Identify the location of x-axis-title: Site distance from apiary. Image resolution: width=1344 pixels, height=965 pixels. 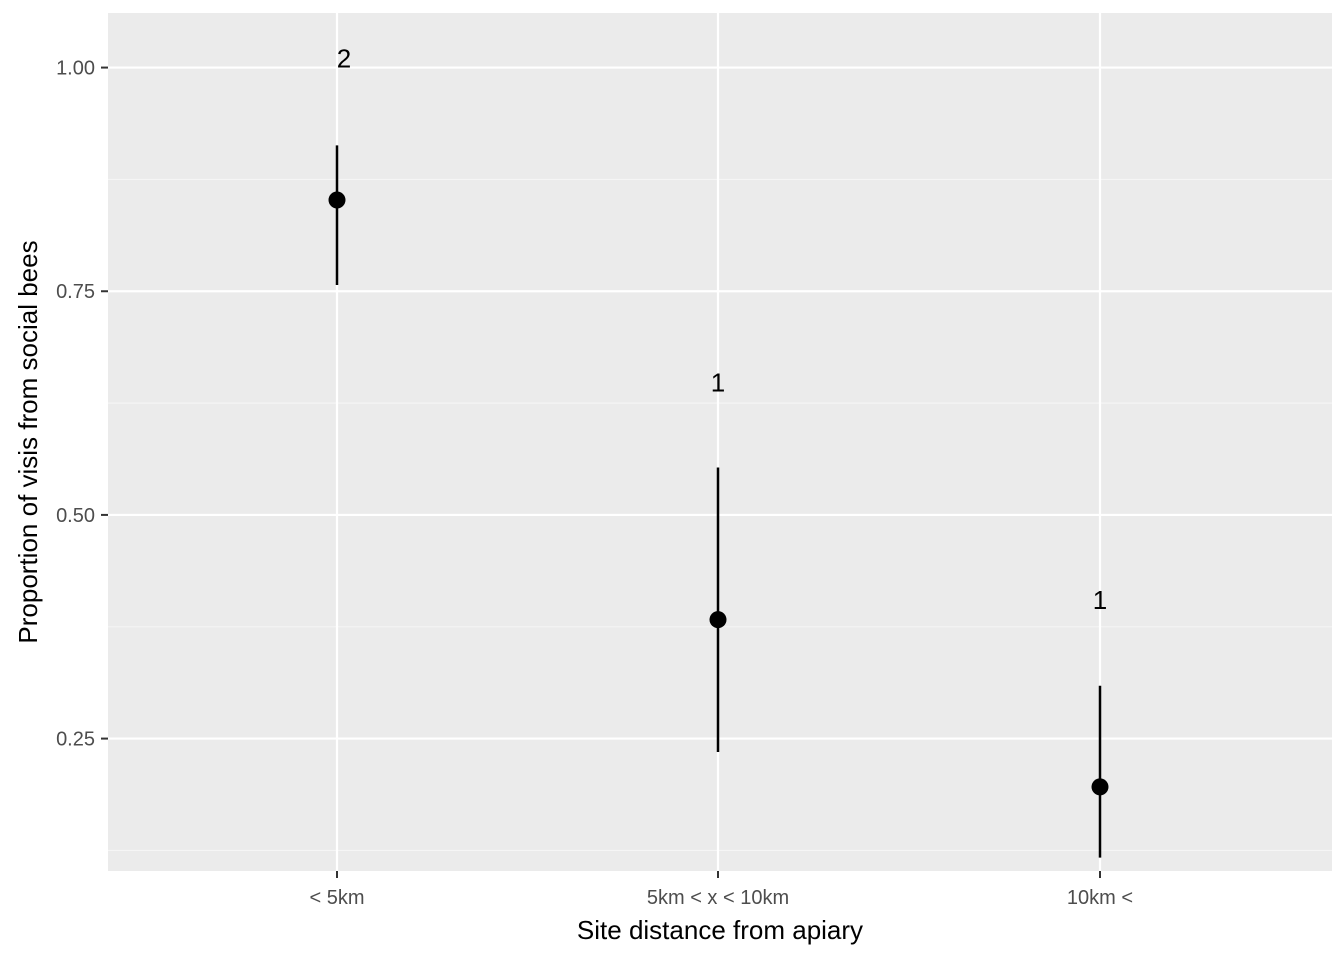
(720, 930).